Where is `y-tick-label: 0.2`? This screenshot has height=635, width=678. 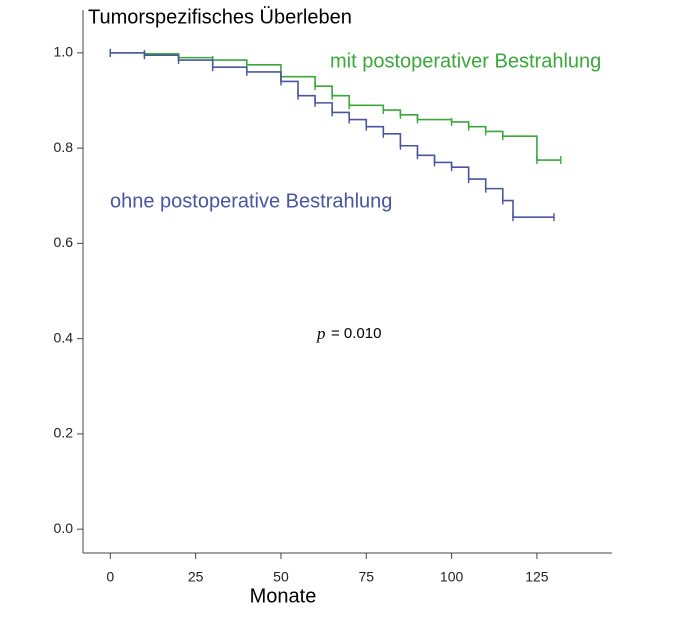
y-tick-label: 0.2 is located at coordinates (64, 433).